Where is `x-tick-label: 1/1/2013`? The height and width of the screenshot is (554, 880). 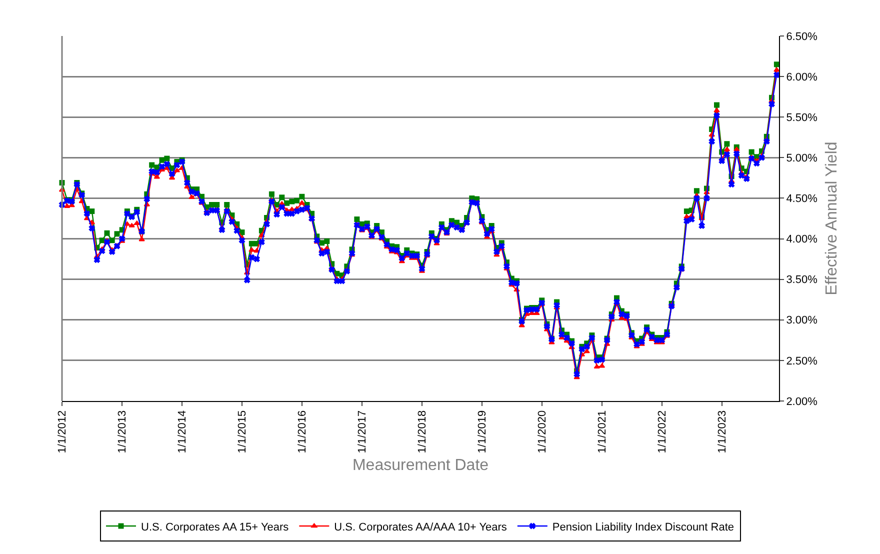 x-tick-label: 1/1/2013 is located at coordinates (122, 432).